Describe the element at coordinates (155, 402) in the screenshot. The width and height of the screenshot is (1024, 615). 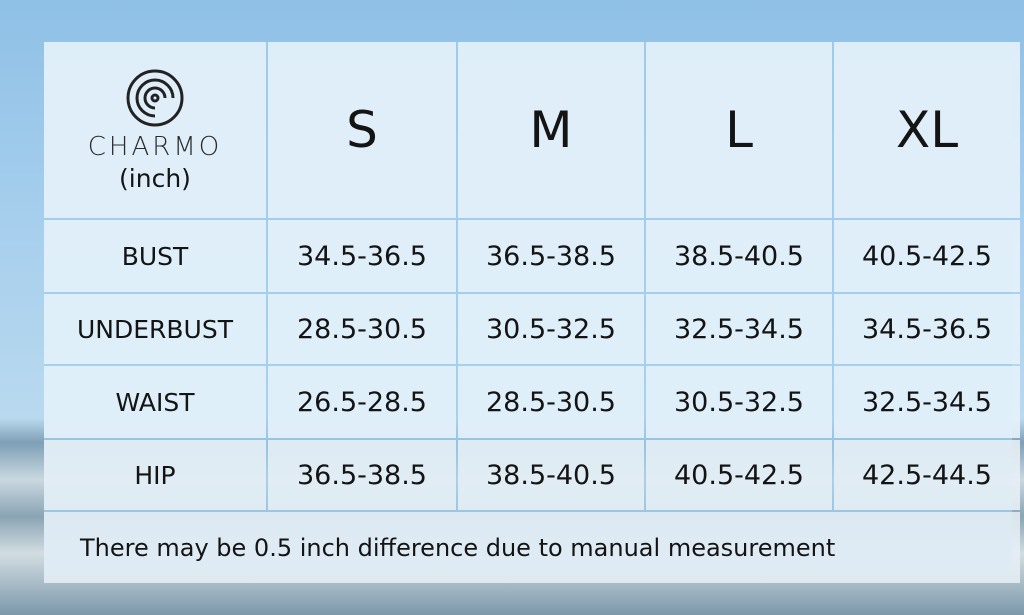
I see `row-label: WAIST` at that location.